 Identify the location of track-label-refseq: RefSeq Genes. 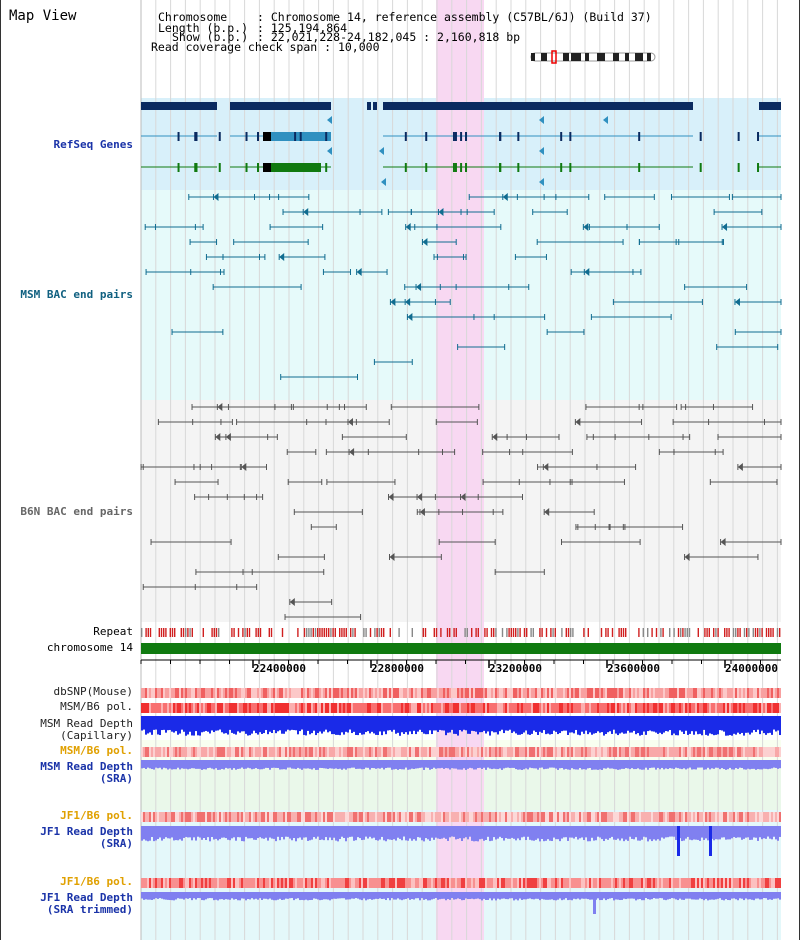
(93, 144).